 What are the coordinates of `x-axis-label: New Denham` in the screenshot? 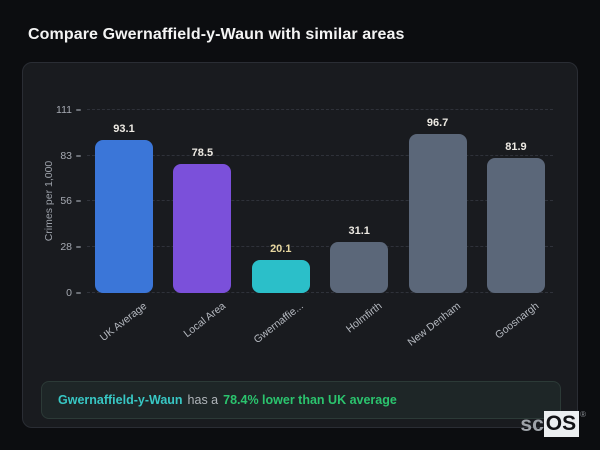 It's located at (434, 324).